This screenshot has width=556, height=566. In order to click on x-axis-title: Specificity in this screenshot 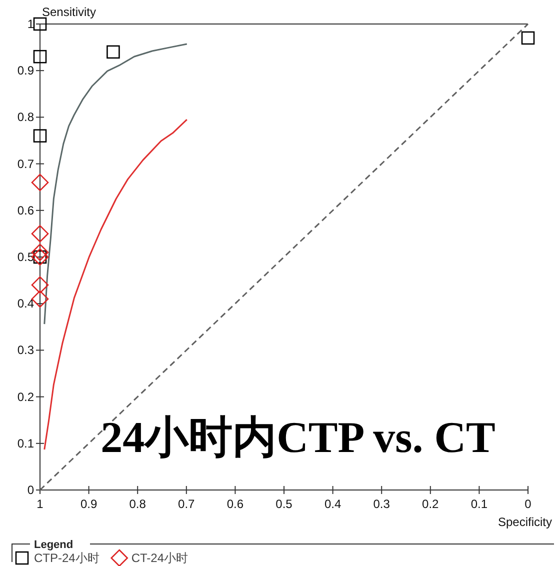, I will do `click(525, 522)`.